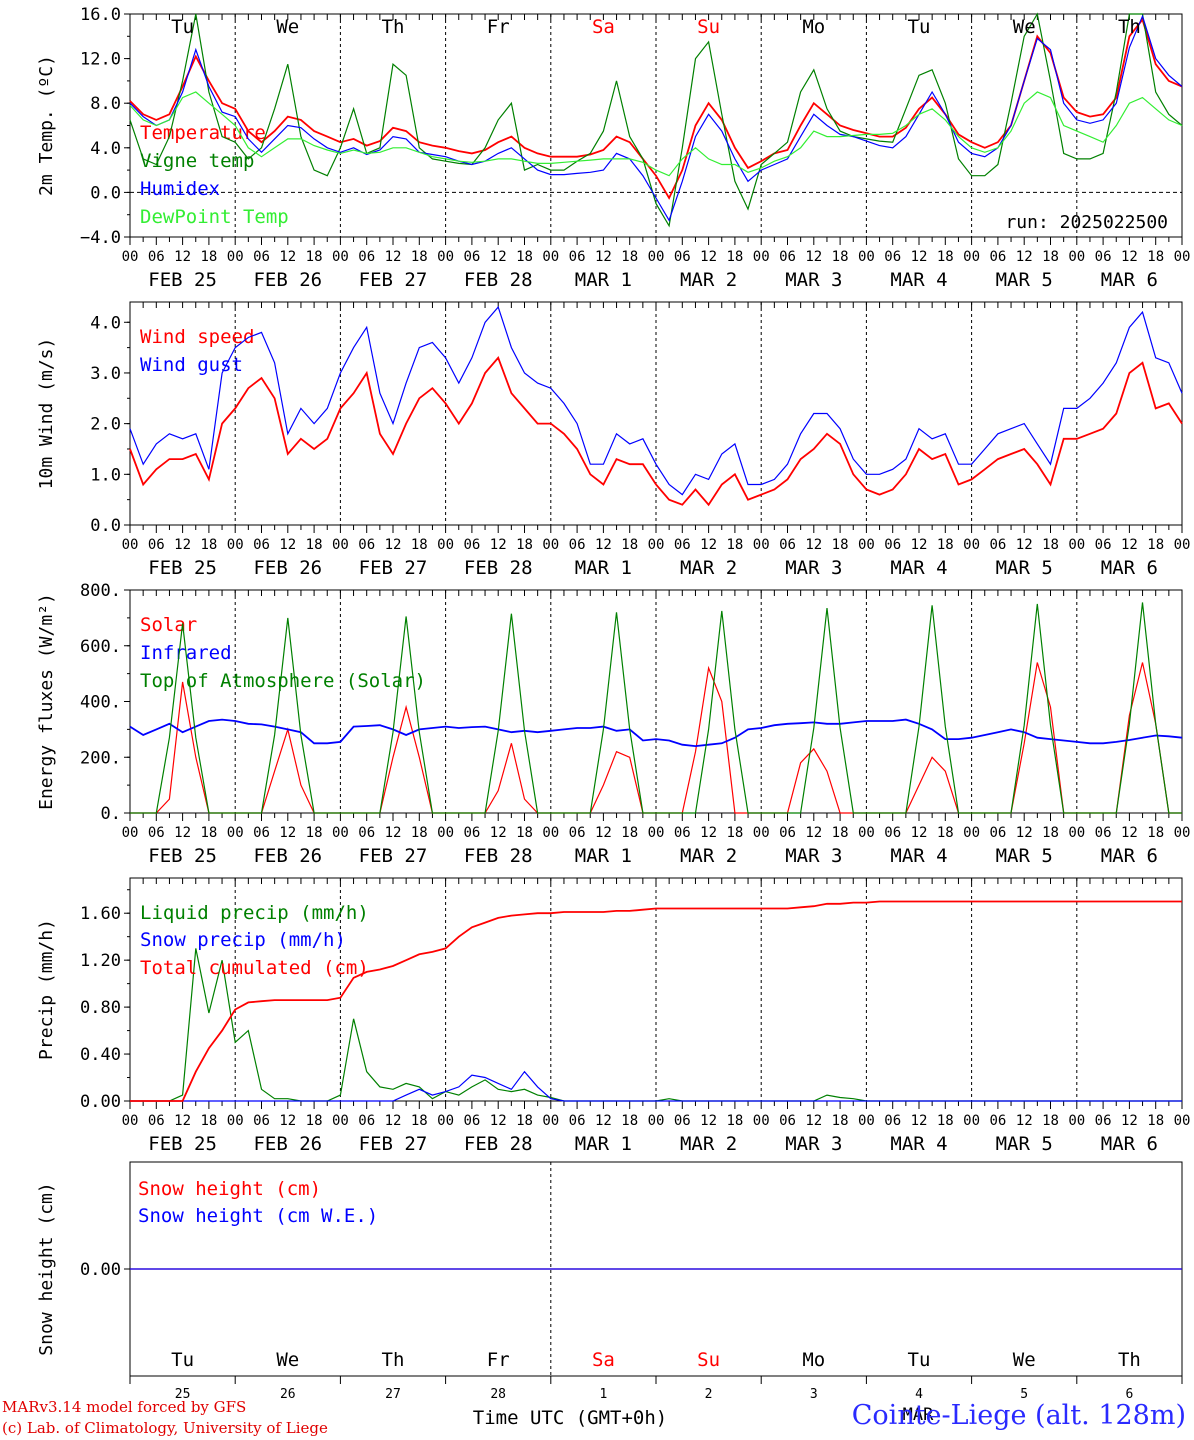 The width and height of the screenshot is (1194, 1440). What do you see at coordinates (287, 1144) in the screenshot?
I see `date-label: FEB 26` at bounding box center [287, 1144].